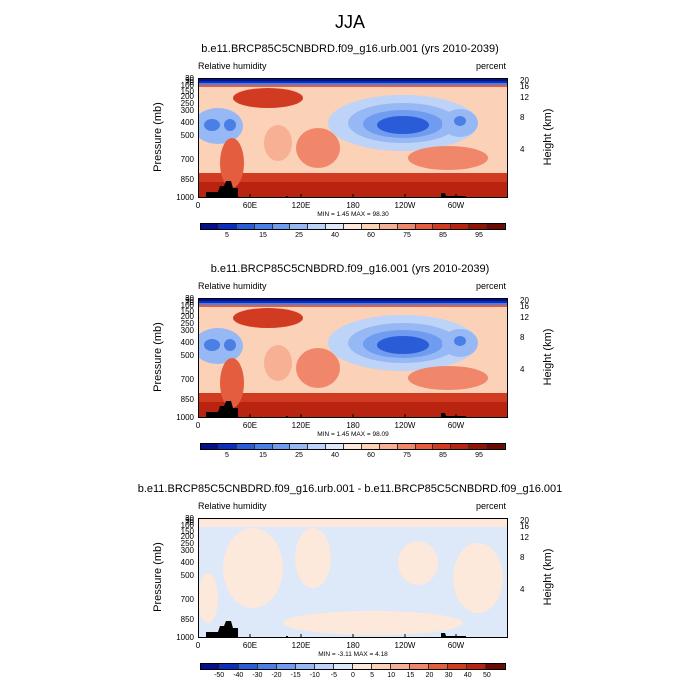 This screenshot has height=700, width=700. I want to click on y-tick-label: 400, so click(187, 562).